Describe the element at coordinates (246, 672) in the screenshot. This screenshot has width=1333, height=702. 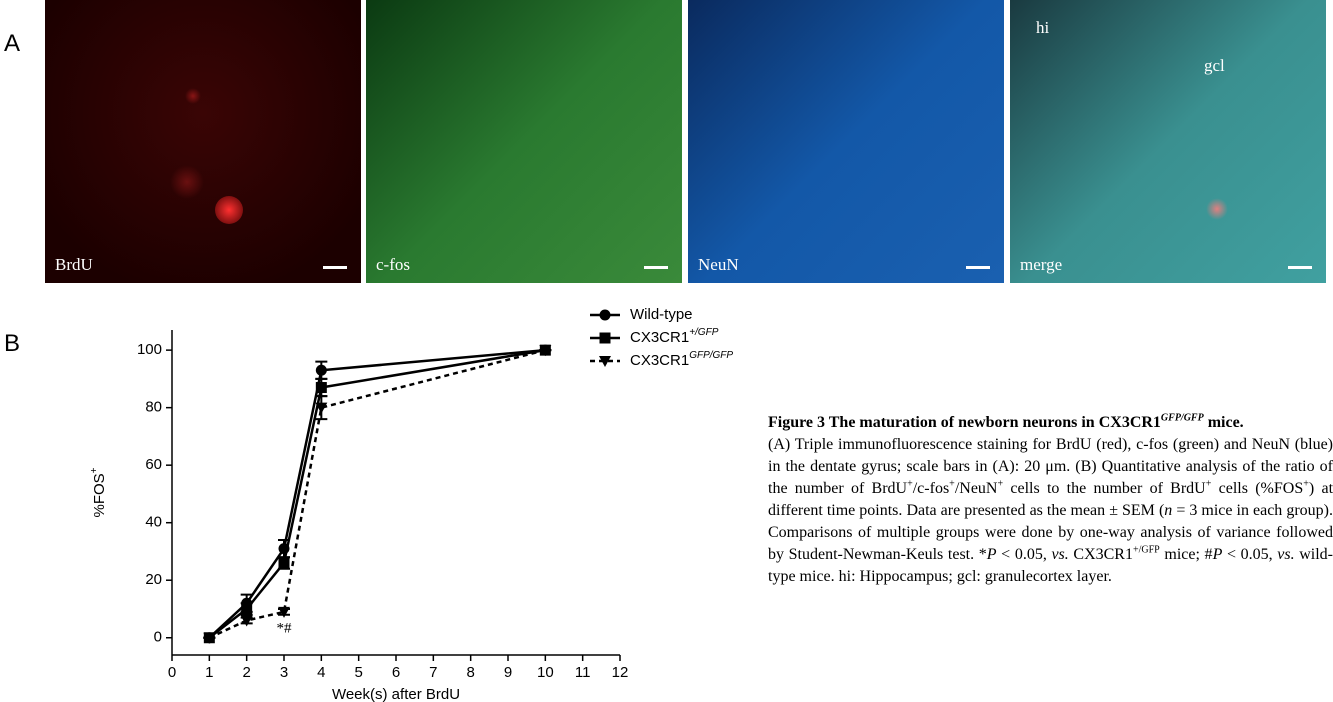
I see `x-tick-label: 2` at that location.